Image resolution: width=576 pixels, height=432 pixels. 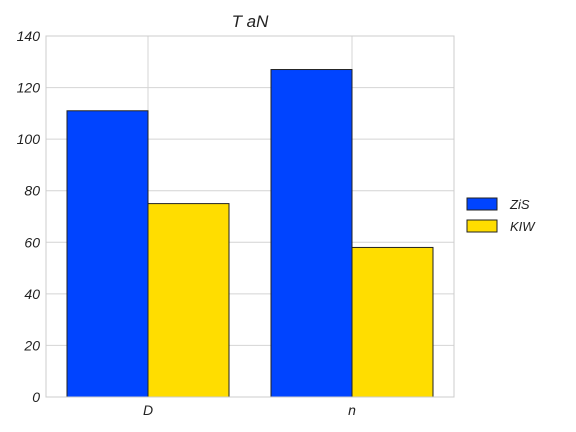 I want to click on legend: ZiS KIW, so click(x=501, y=215).